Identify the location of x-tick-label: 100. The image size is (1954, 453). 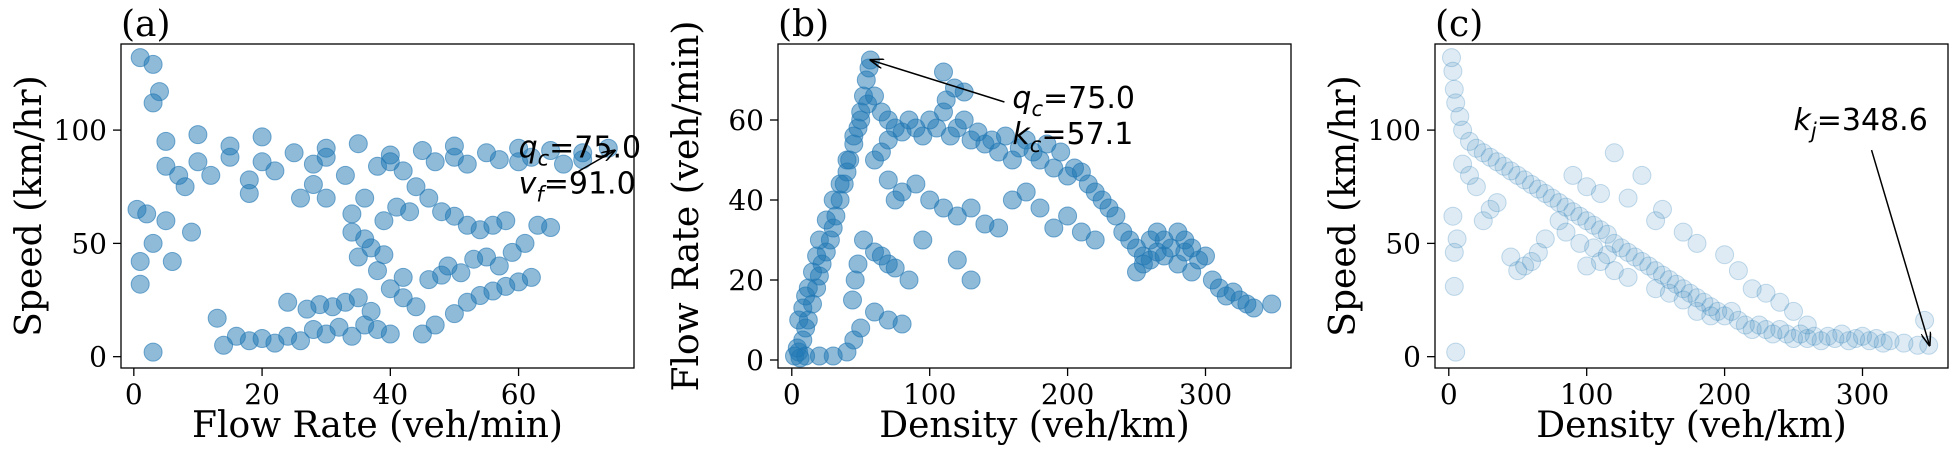
(1586, 394).